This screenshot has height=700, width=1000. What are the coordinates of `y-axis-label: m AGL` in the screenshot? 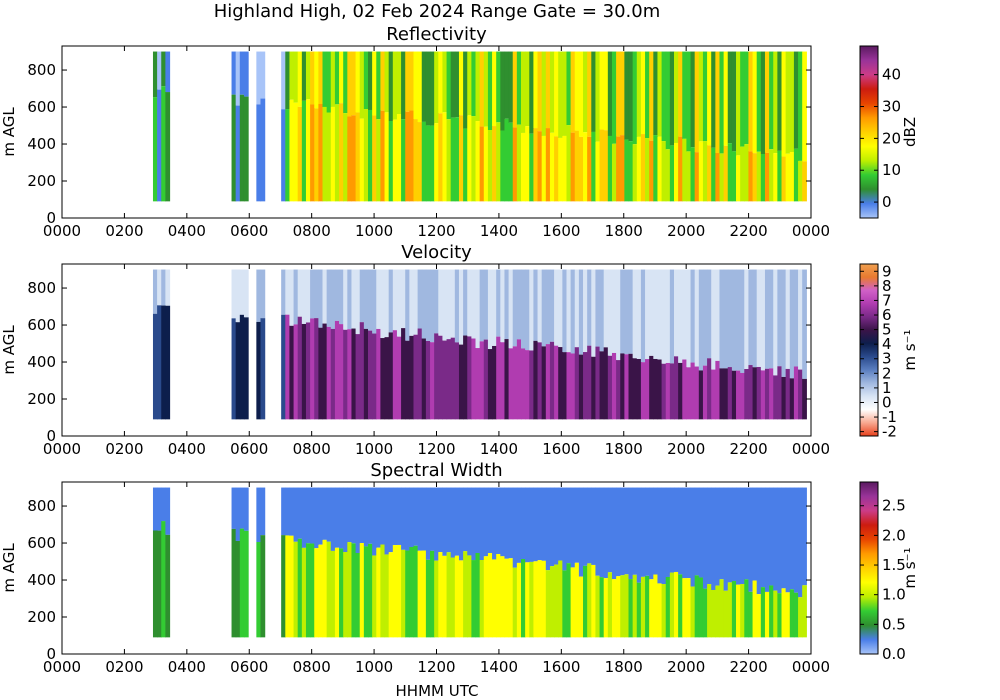 It's located at (9, 568).